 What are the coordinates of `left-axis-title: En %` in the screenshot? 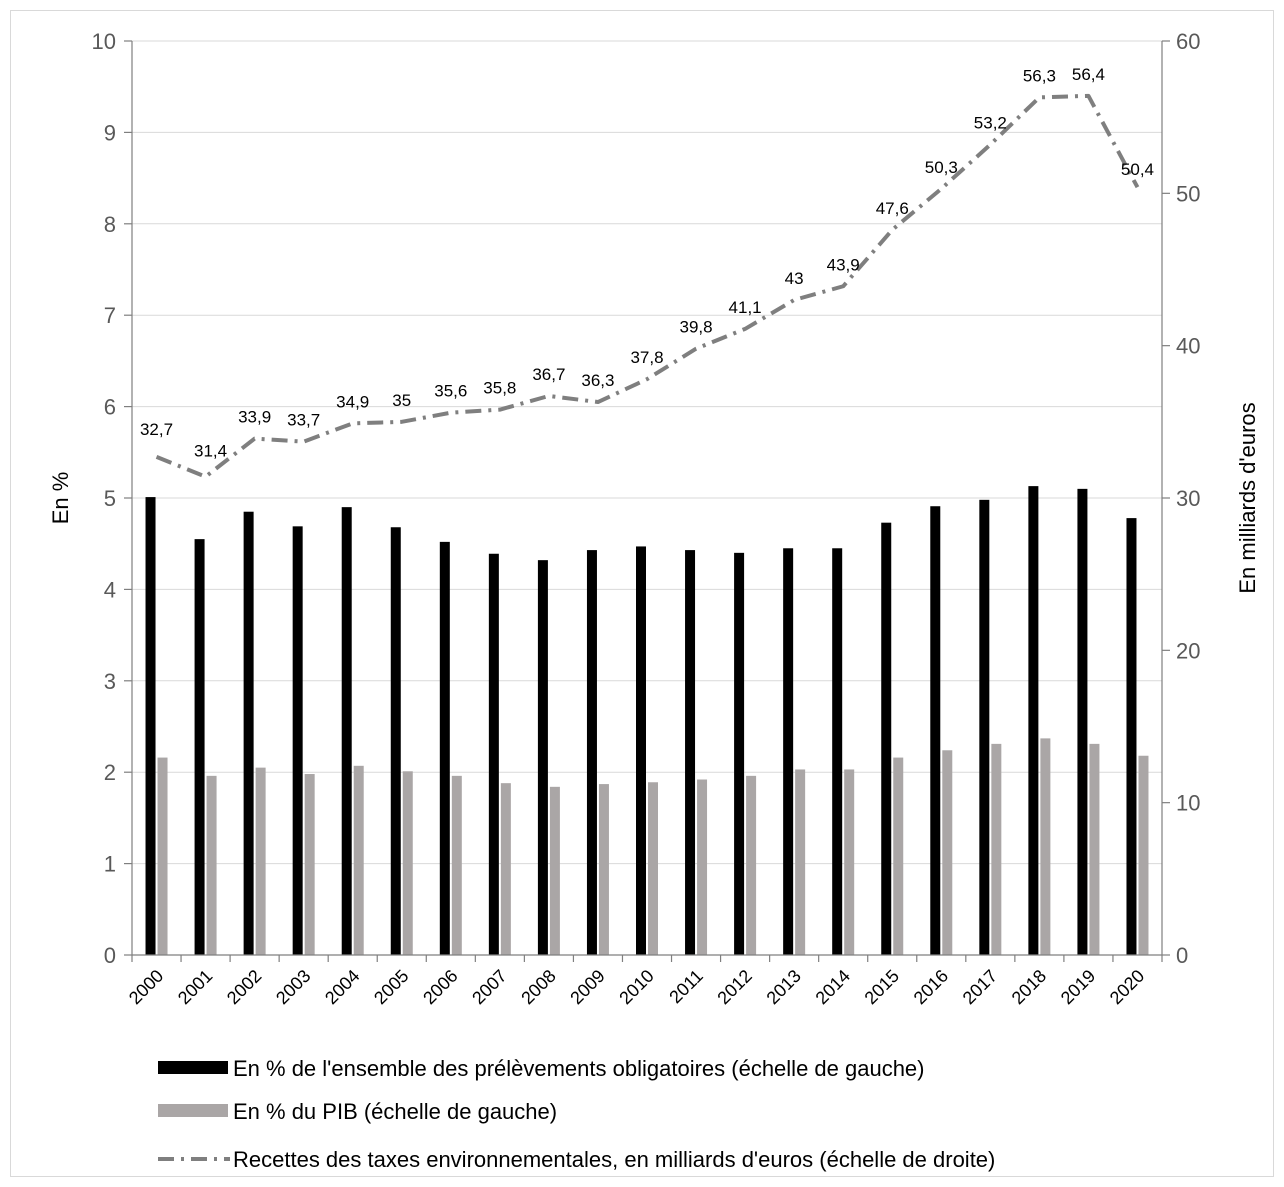 It's located at (60, 498).